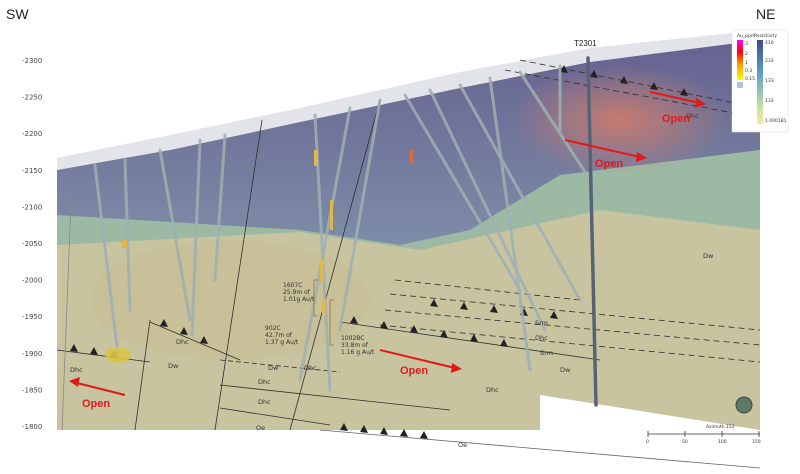  Describe the element at coordinates (273, 328) in the screenshot. I see `intercept-902c-id: 902C` at that location.